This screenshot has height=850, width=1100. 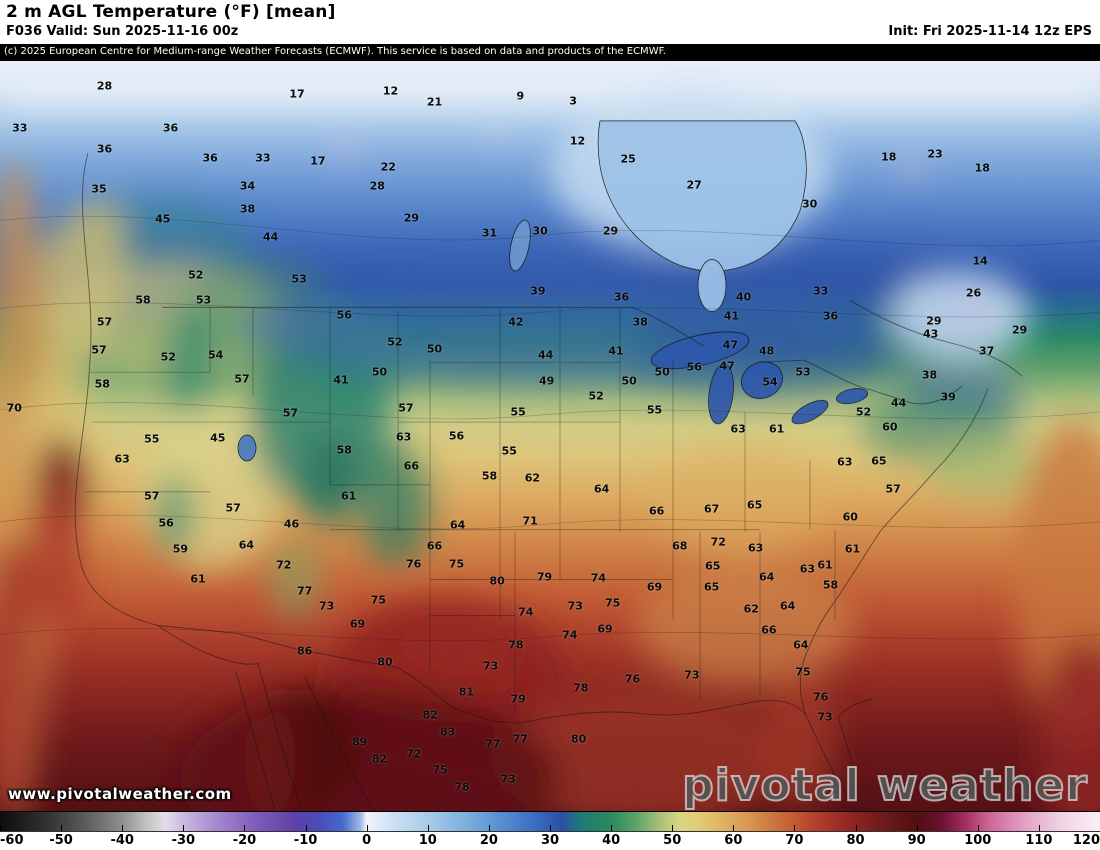 What do you see at coordinates (183, 840) in the screenshot?
I see `colorbar-tick-label: -30` at bounding box center [183, 840].